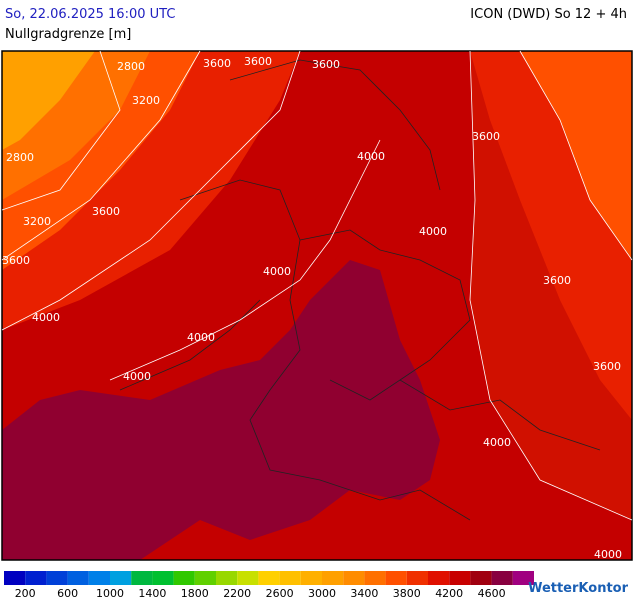  Describe the element at coordinates (110, 593) in the screenshot. I see `colorbar-label: 1000` at that location.